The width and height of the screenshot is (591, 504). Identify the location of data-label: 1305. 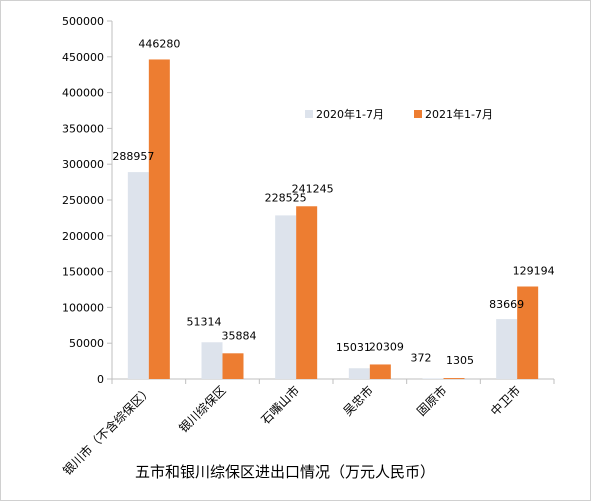
(460, 360).